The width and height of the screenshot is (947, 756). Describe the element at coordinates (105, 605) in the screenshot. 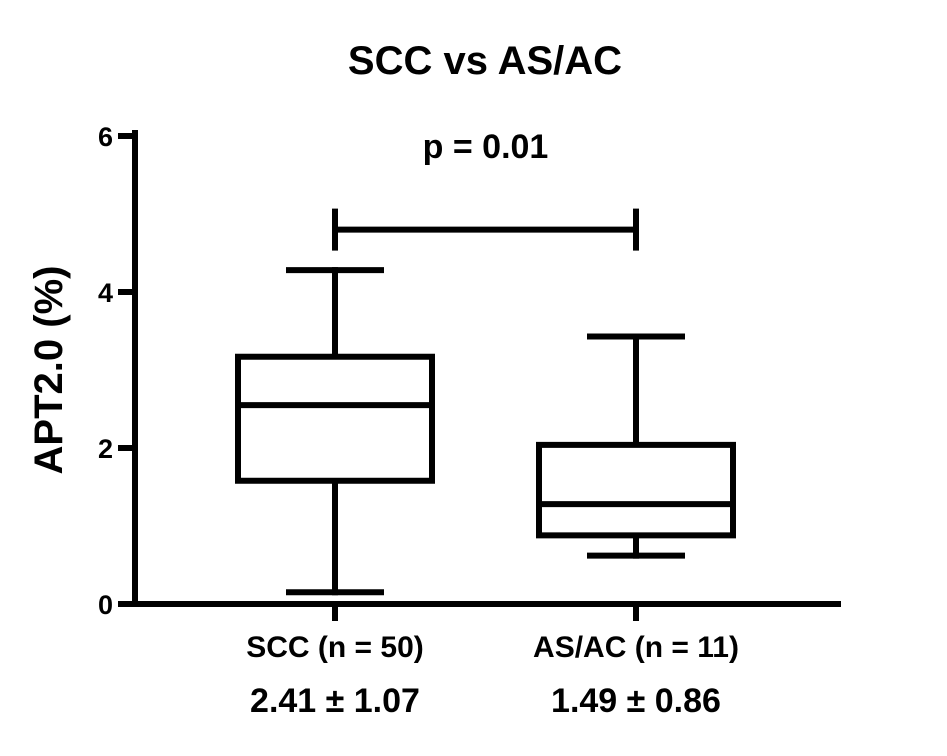

I see `y-tick-label: 0` at that location.